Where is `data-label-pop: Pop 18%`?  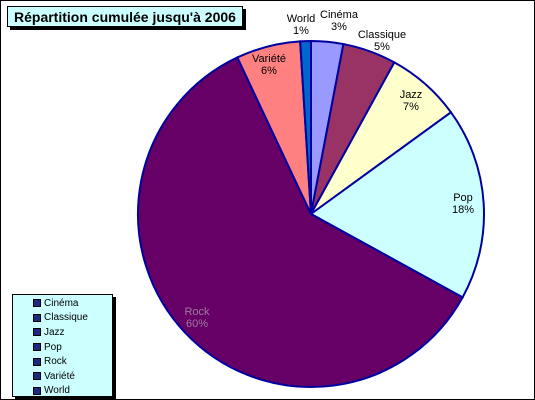
data-label-pop: Pop 18% is located at coordinates (463, 204).